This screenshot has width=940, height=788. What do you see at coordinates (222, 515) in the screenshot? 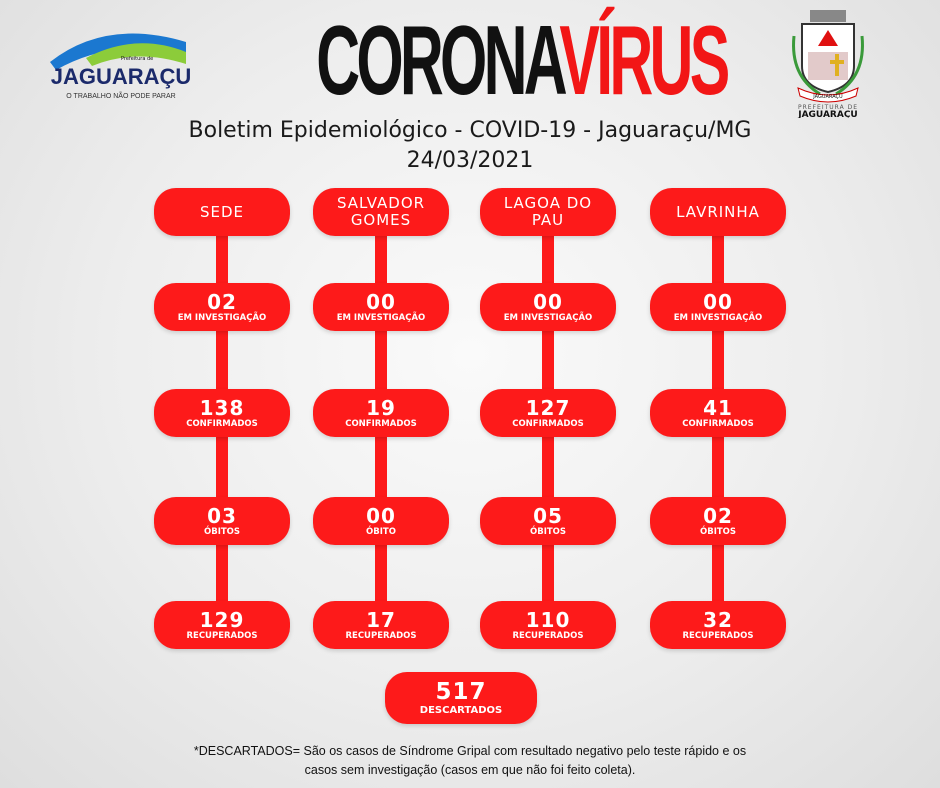
I see `obitos-value: 03` at bounding box center [222, 515].